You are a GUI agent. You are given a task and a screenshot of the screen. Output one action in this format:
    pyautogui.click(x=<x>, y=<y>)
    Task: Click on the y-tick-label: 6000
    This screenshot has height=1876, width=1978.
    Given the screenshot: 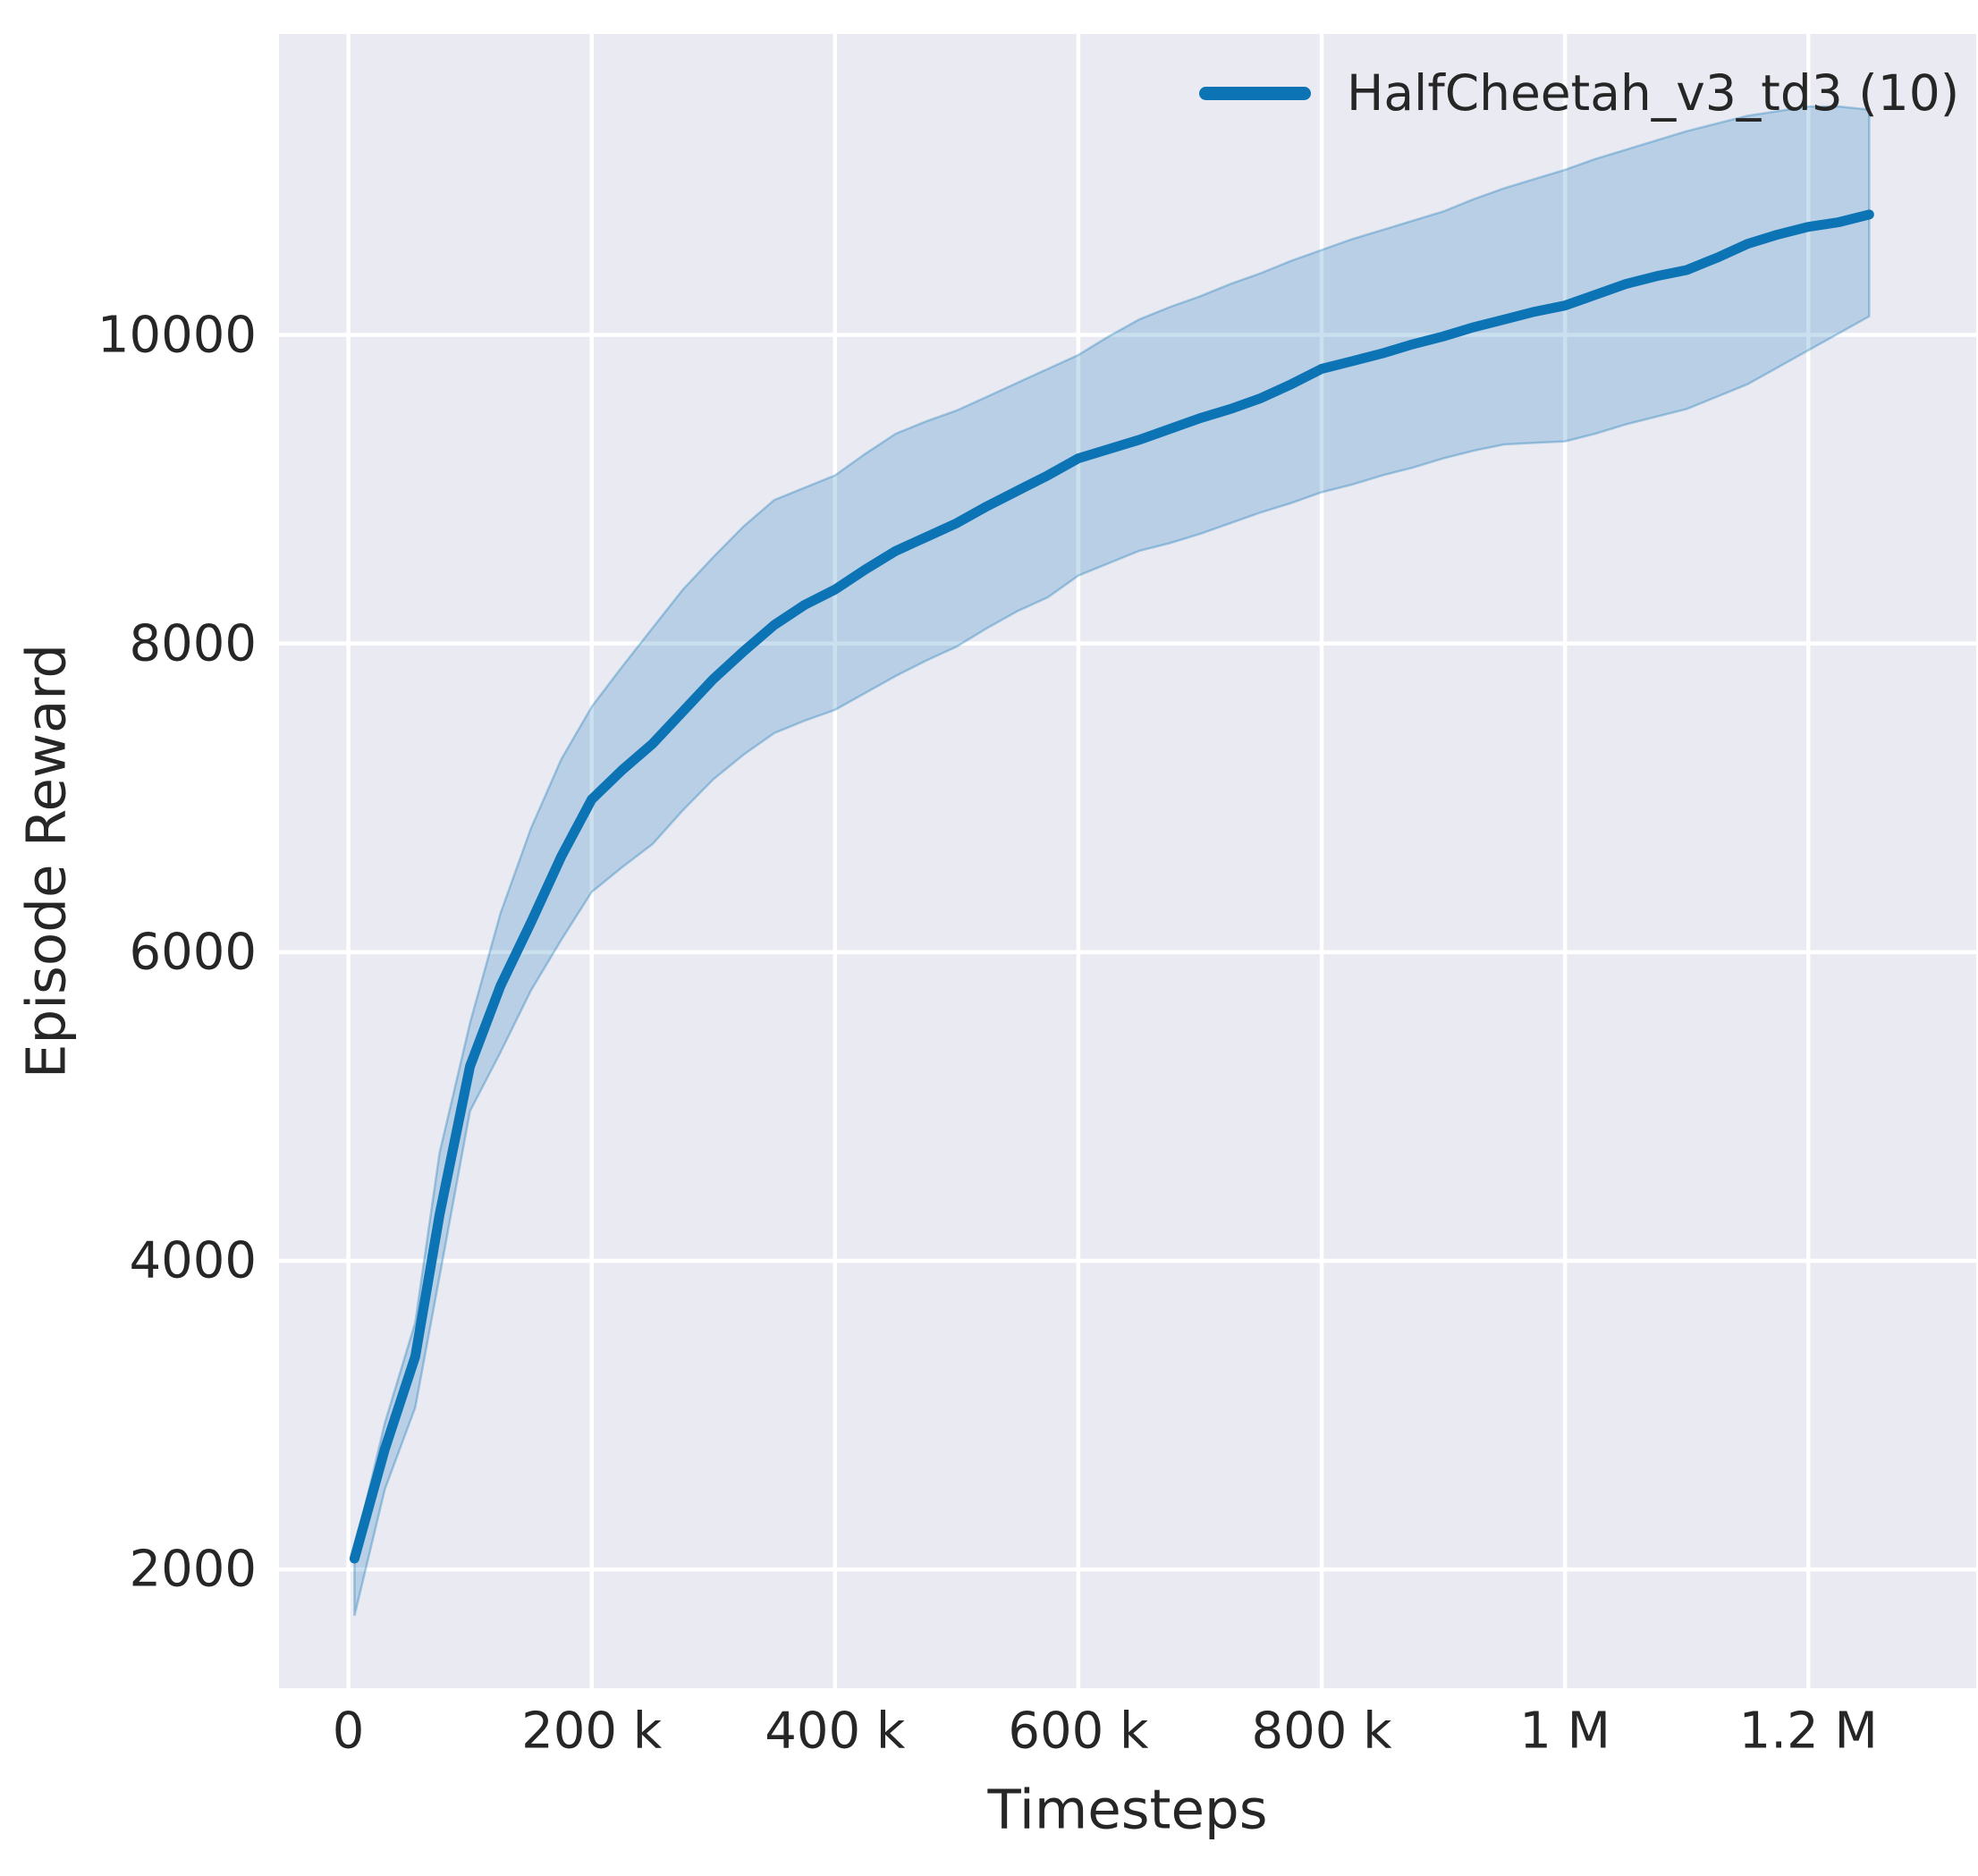 What is the action you would take?
    pyautogui.click(x=193, y=952)
    